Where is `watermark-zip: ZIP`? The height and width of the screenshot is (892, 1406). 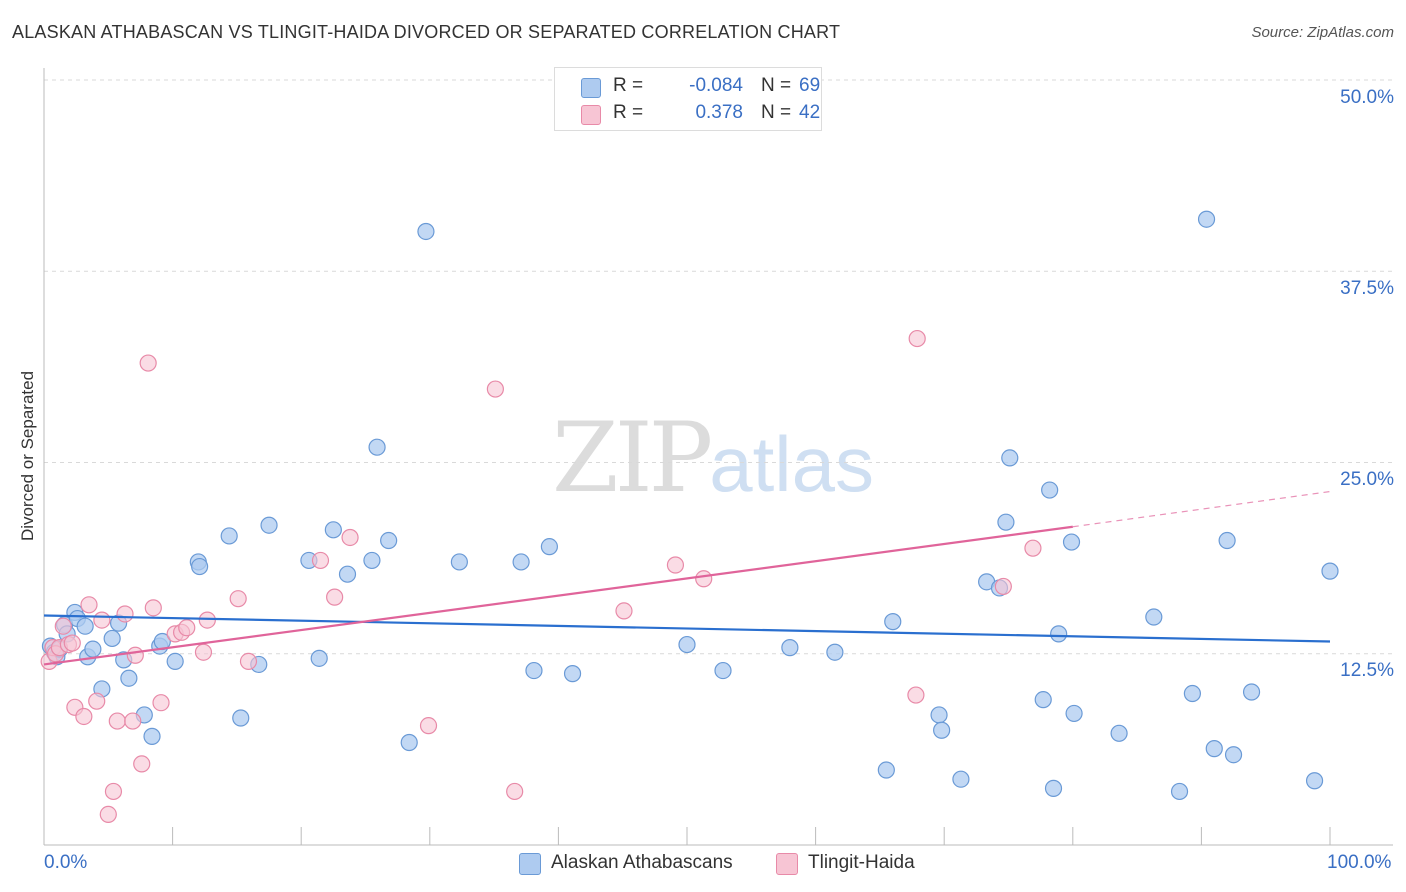 watermark-zip: ZIP is located at coordinates (632, 458).